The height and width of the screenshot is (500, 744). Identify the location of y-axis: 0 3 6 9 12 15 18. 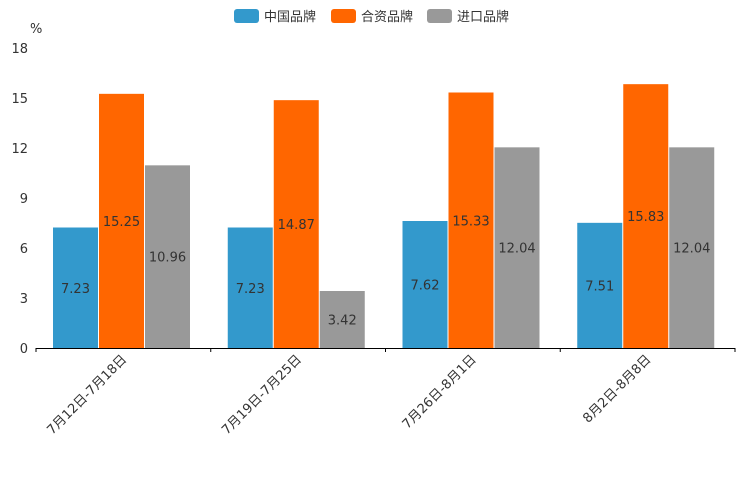
(19, 199).